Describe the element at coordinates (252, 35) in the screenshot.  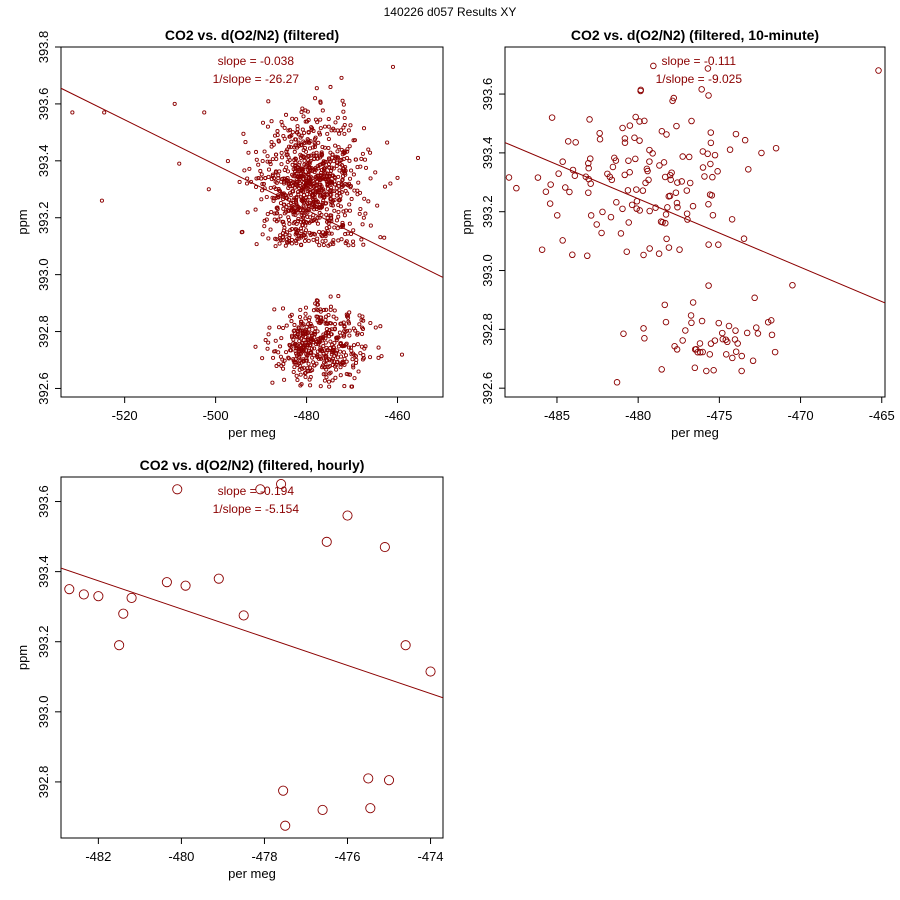
I see `chart-title: CO2 vs. d(O2/N2) (filtered)` at that location.